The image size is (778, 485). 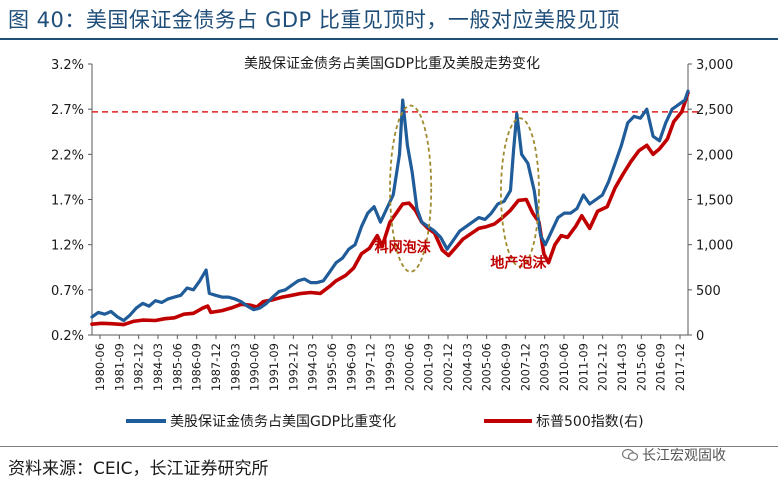 What do you see at coordinates (392, 64) in the screenshot?
I see `chart-title: 美股保证金债务占美国GDP比重及美股走势变化` at bounding box center [392, 64].